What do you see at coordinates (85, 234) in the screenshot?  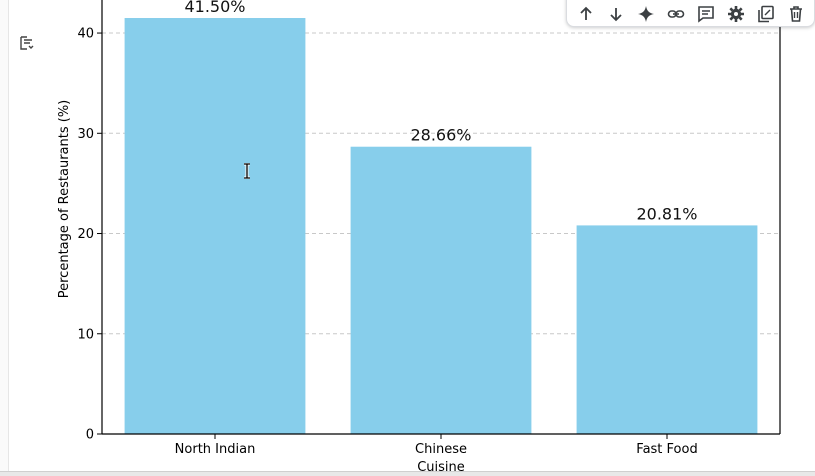 I see `y-tick-label: 20` at bounding box center [85, 234].